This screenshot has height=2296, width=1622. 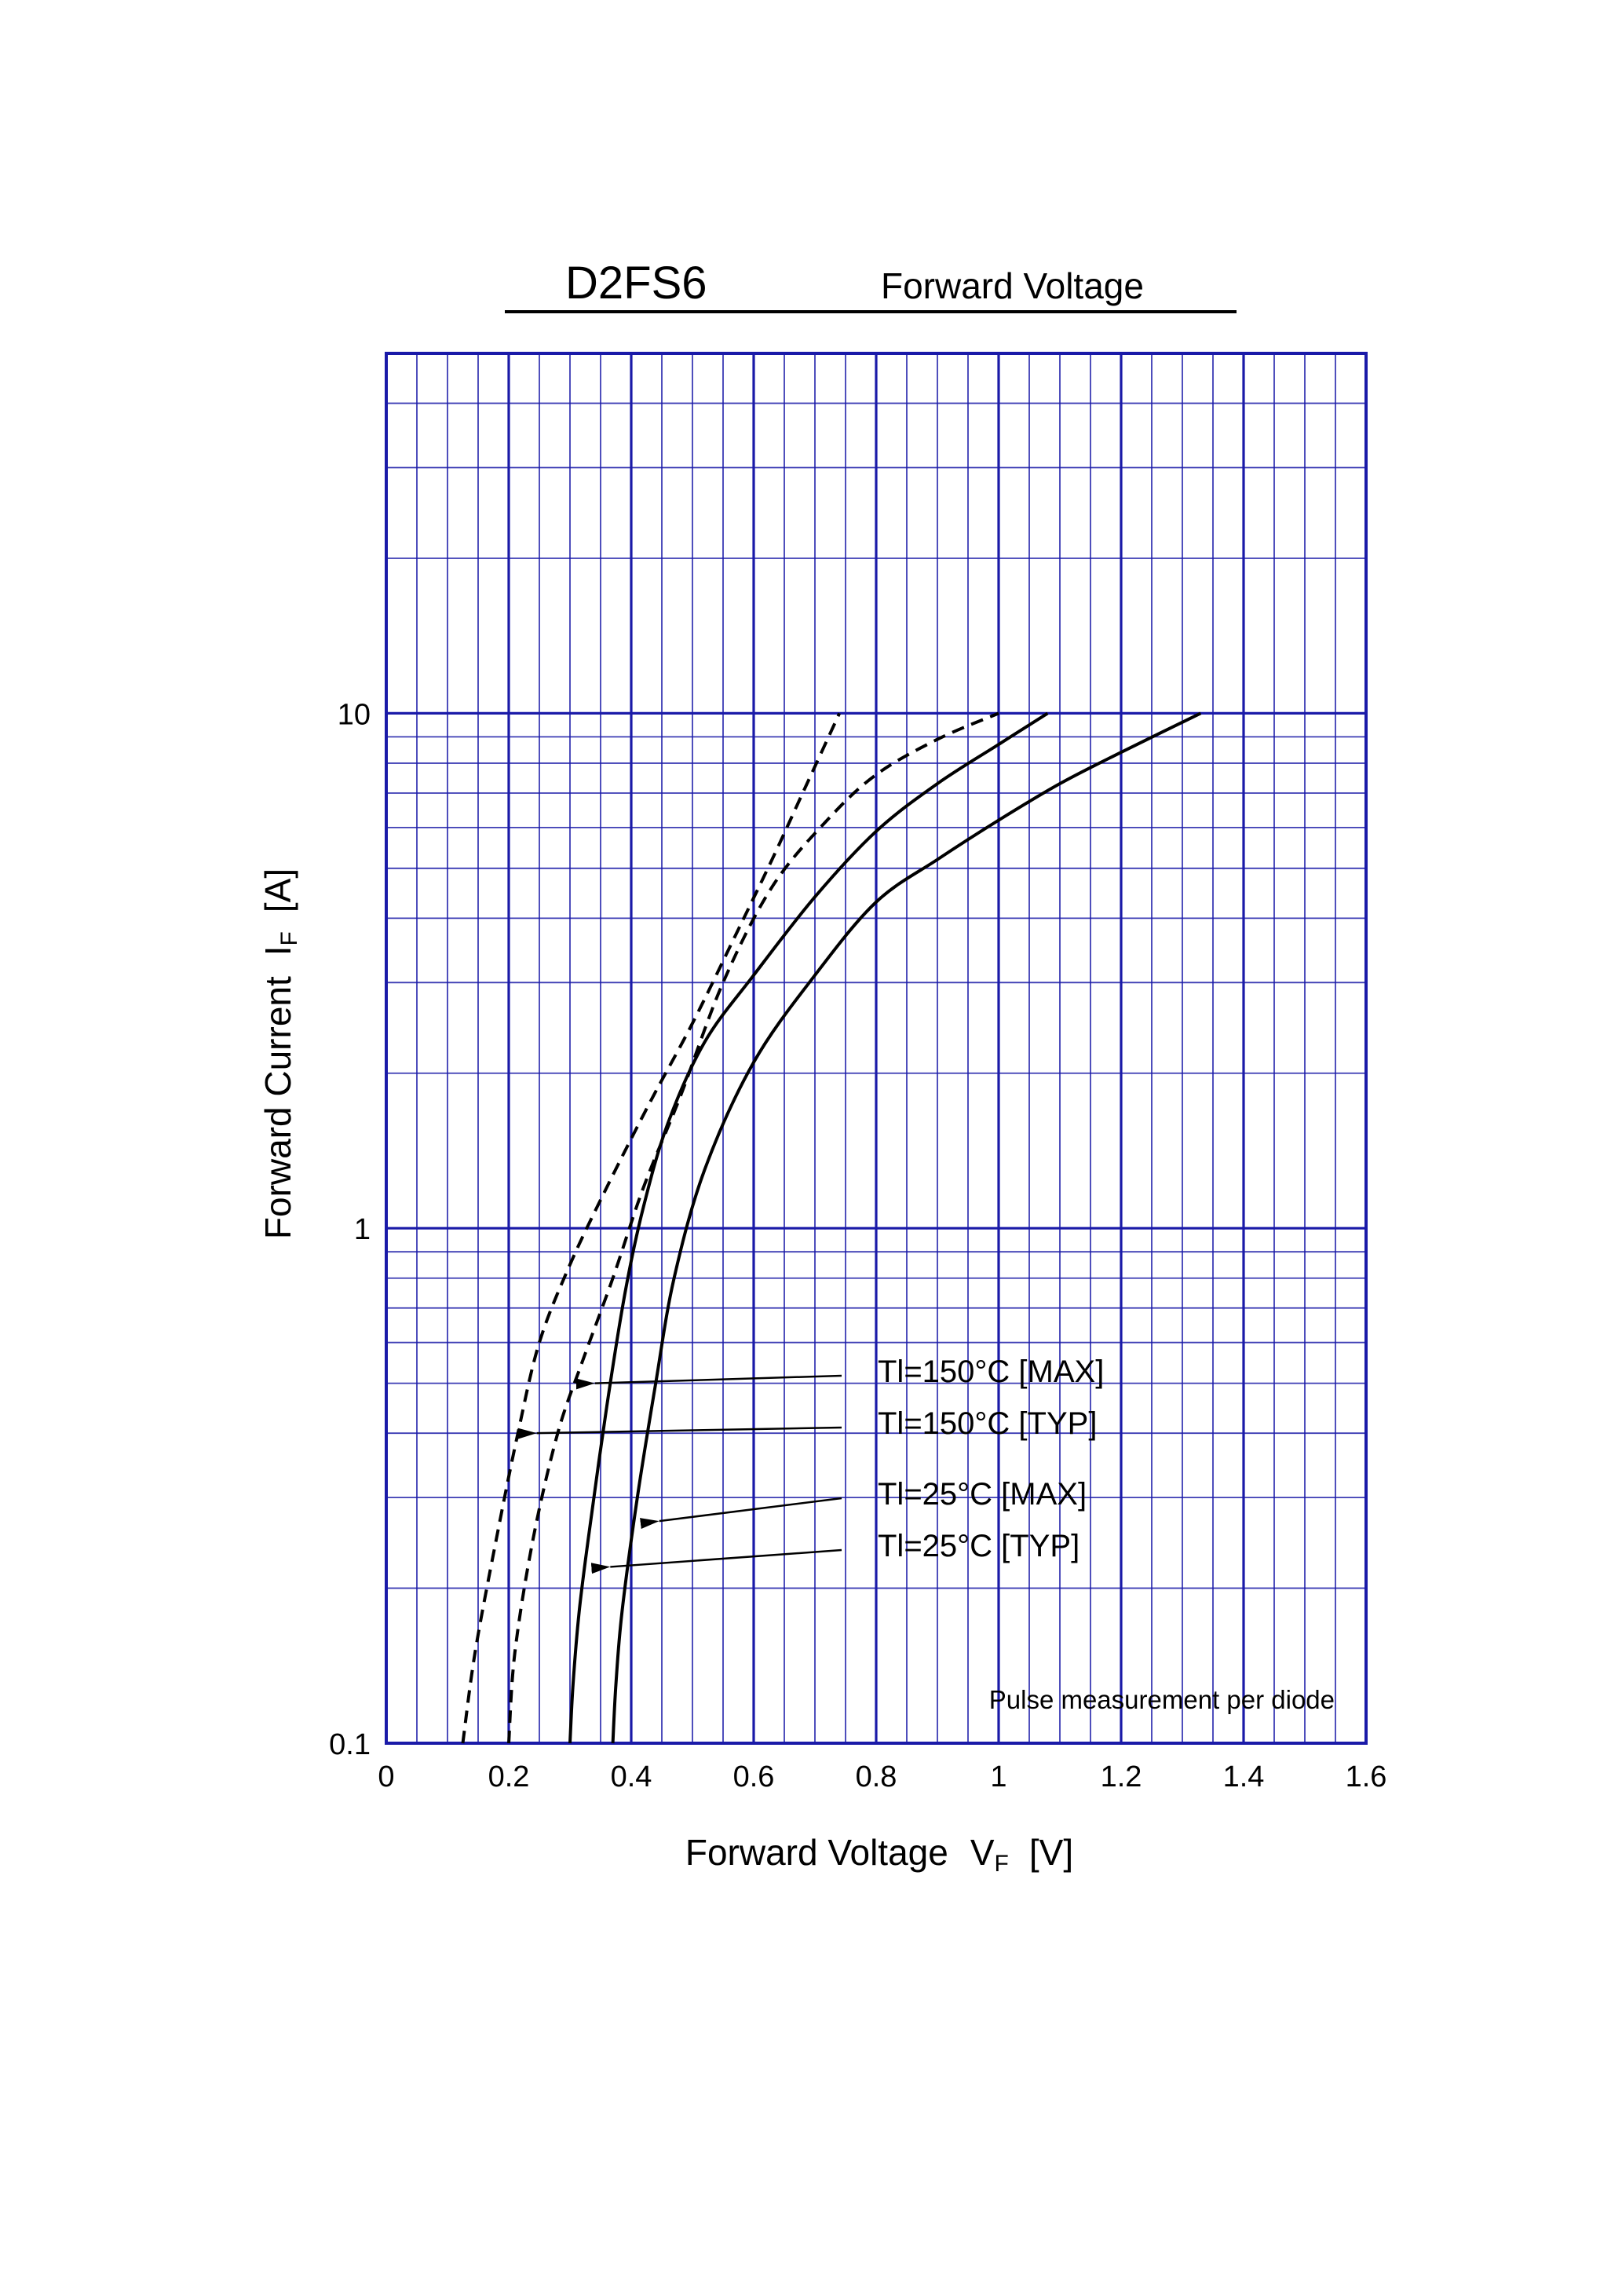 What do you see at coordinates (1013, 285) in the screenshot?
I see `chart-subtitle: Forward Voltage` at bounding box center [1013, 285].